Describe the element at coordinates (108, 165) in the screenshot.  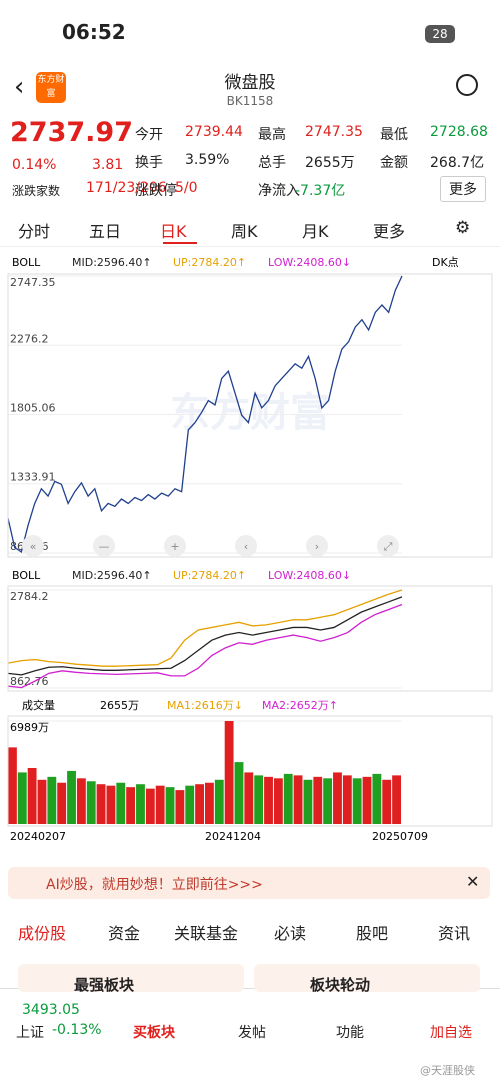
I see `change: 3.81` at that location.